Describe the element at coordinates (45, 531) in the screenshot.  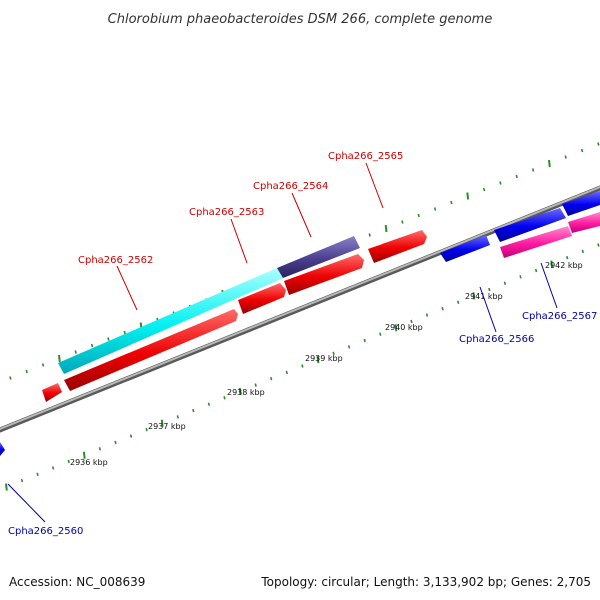
I see `gene-label-cpha266-2560: Cpha266_2560` at that location.